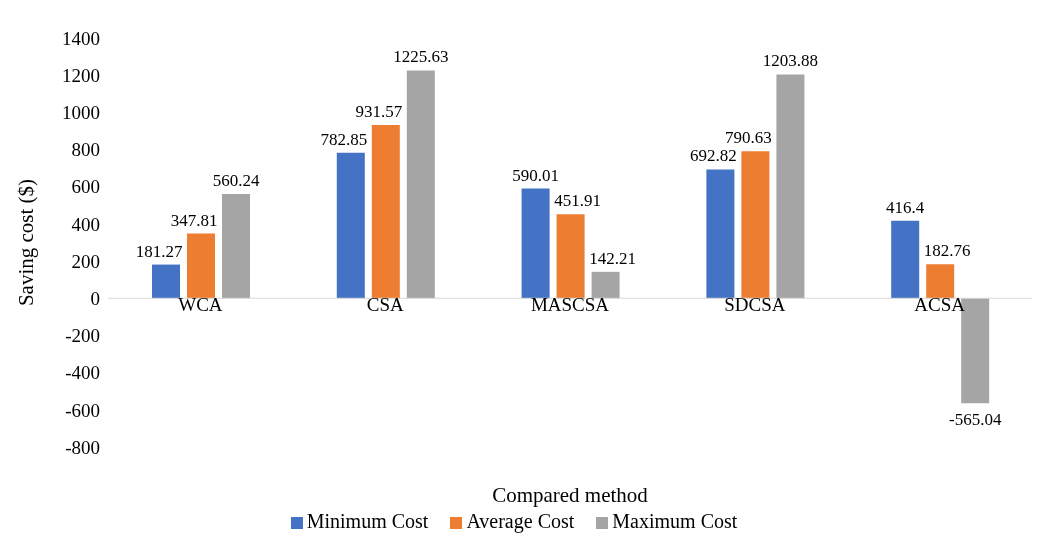 The image size is (1060, 541). Describe the element at coordinates (612, 258) in the screenshot. I see `data-label: 142.21` at that location.